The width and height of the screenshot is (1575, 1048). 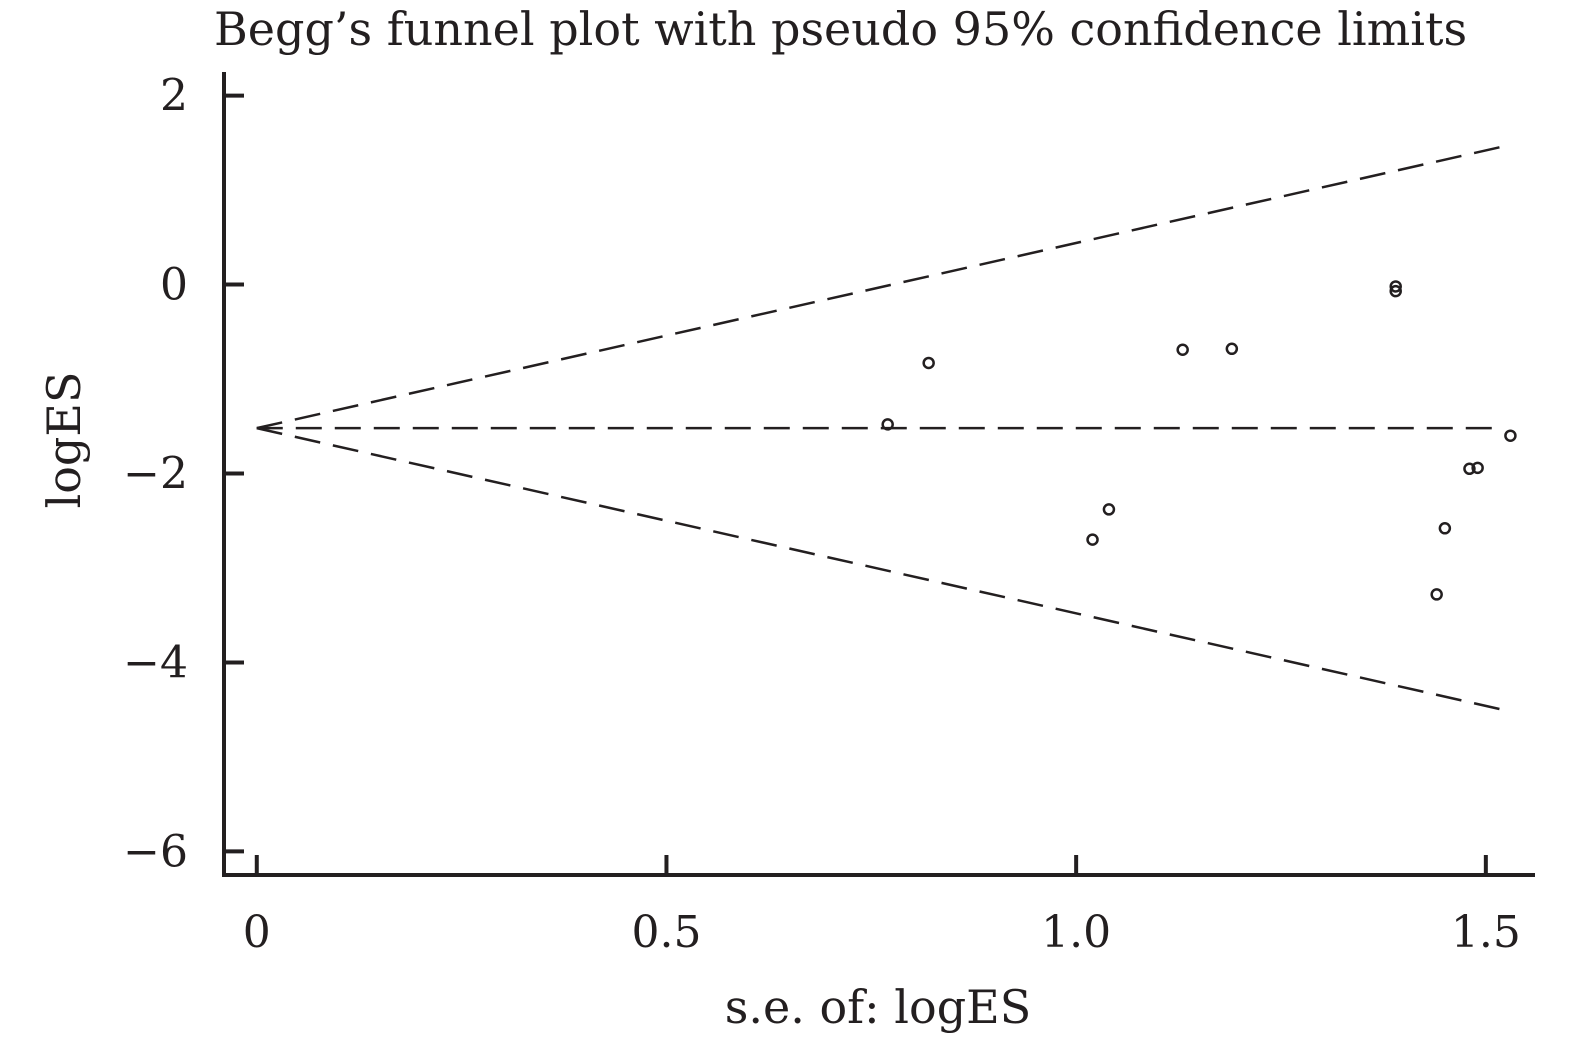 I want to click on y-ticks: 2 0 −2 −4 −6, so click(x=183, y=474).